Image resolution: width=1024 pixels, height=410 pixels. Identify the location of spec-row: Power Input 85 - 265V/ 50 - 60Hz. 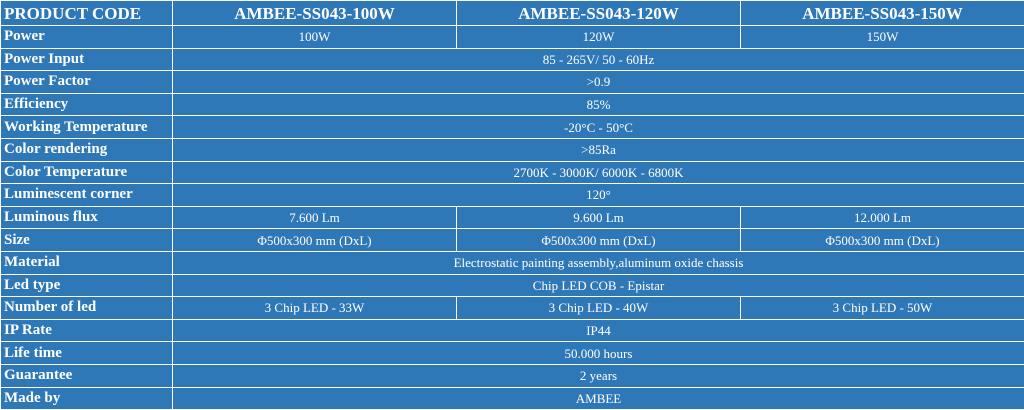
(512, 59).